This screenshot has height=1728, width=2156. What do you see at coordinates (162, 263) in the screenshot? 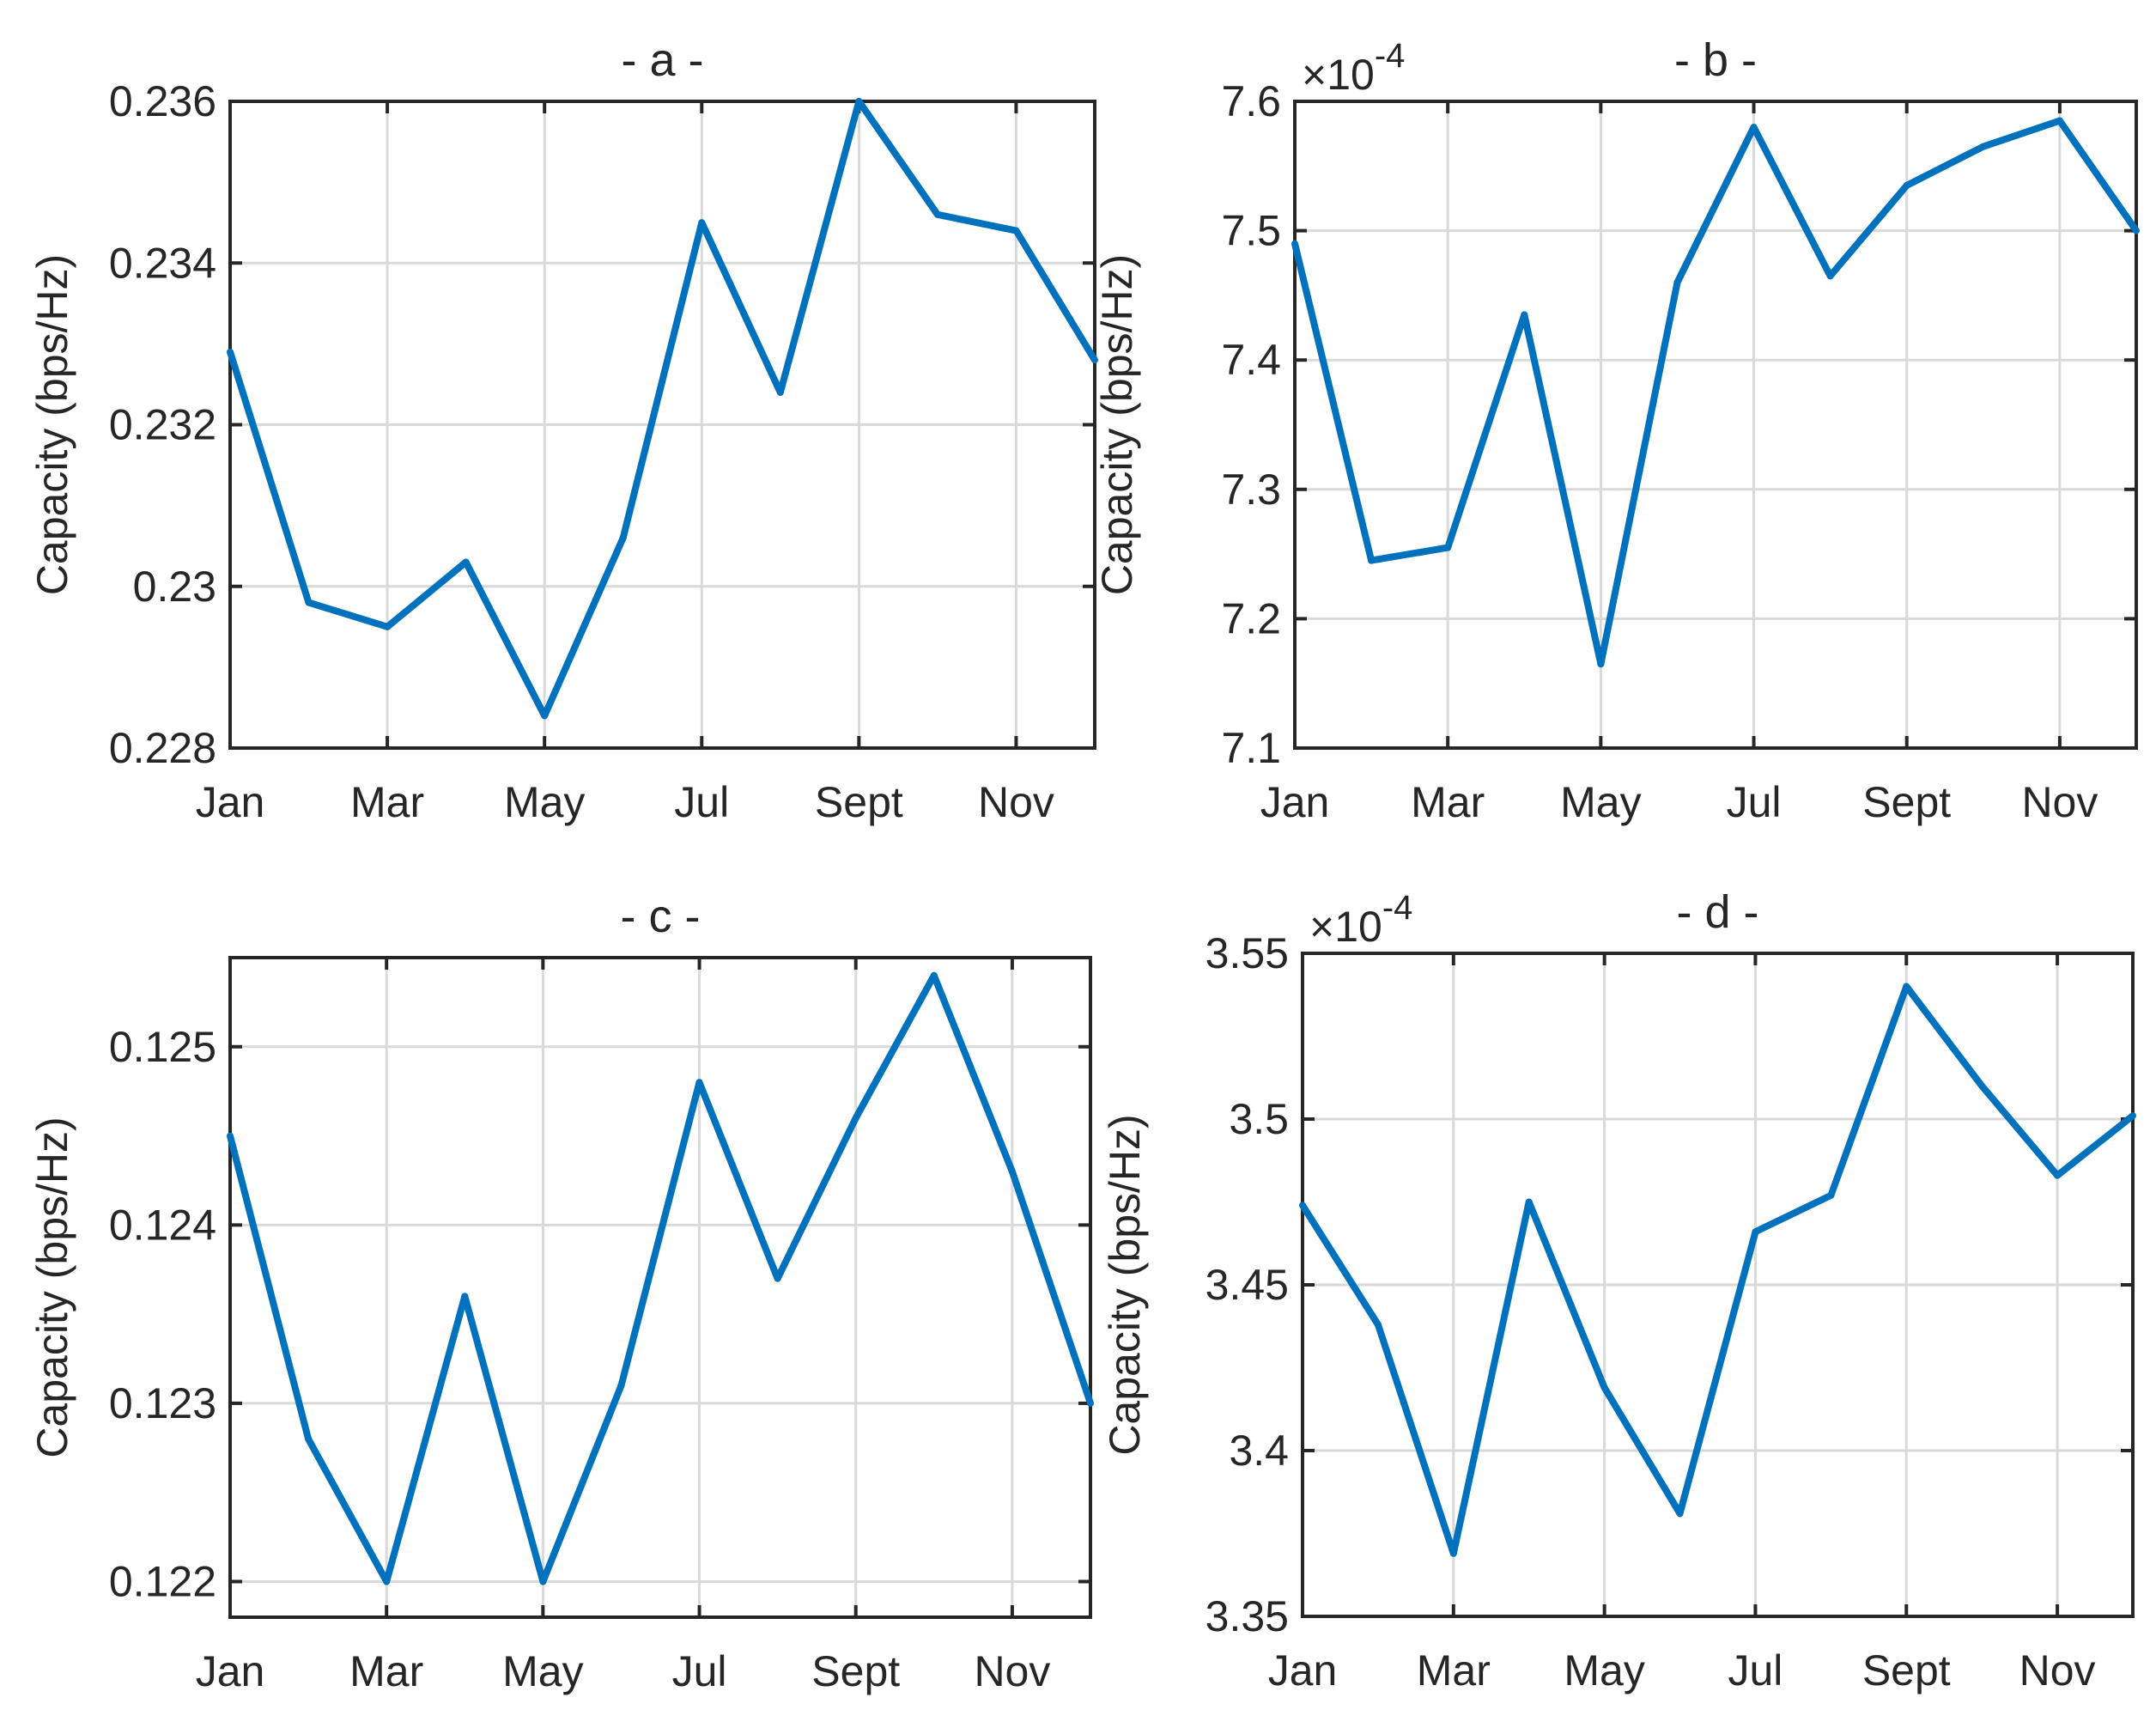
I see `y-tick-label: 0.234` at bounding box center [162, 263].